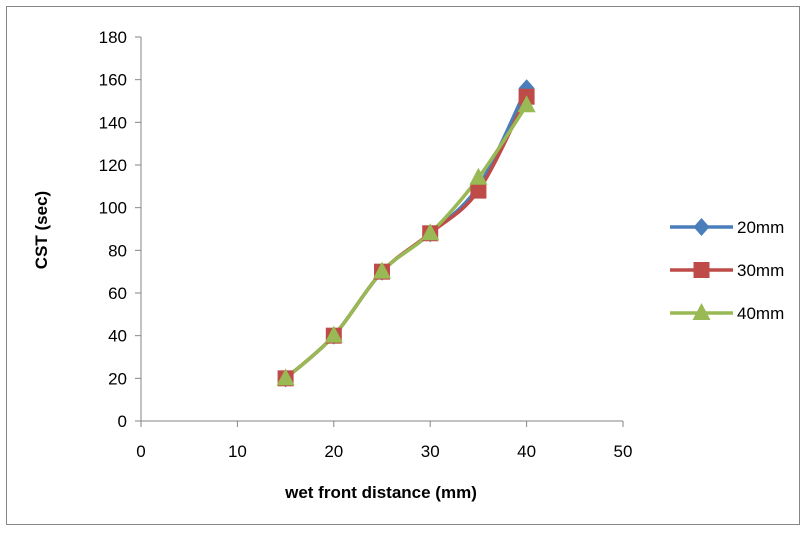 This screenshot has height=536, width=806. I want to click on legend-marker-20mm, so click(701, 227).